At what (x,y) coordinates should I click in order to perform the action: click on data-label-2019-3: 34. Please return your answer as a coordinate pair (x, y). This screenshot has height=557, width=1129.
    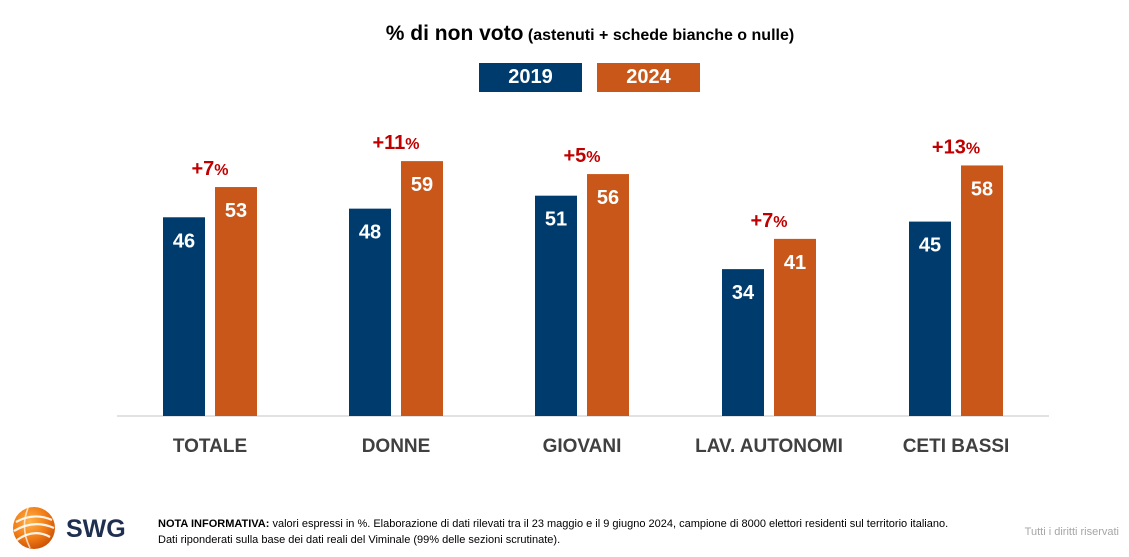
    Looking at the image, I should click on (743, 293).